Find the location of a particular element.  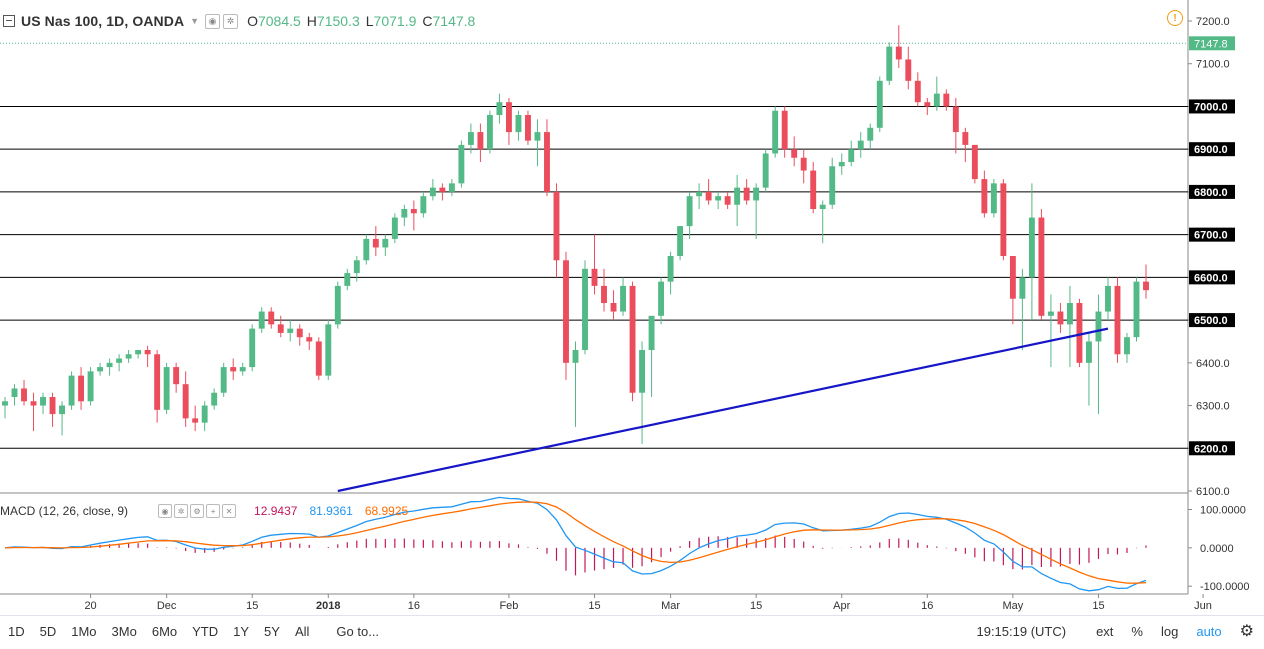

range-1y: 1Y is located at coordinates (241, 631).